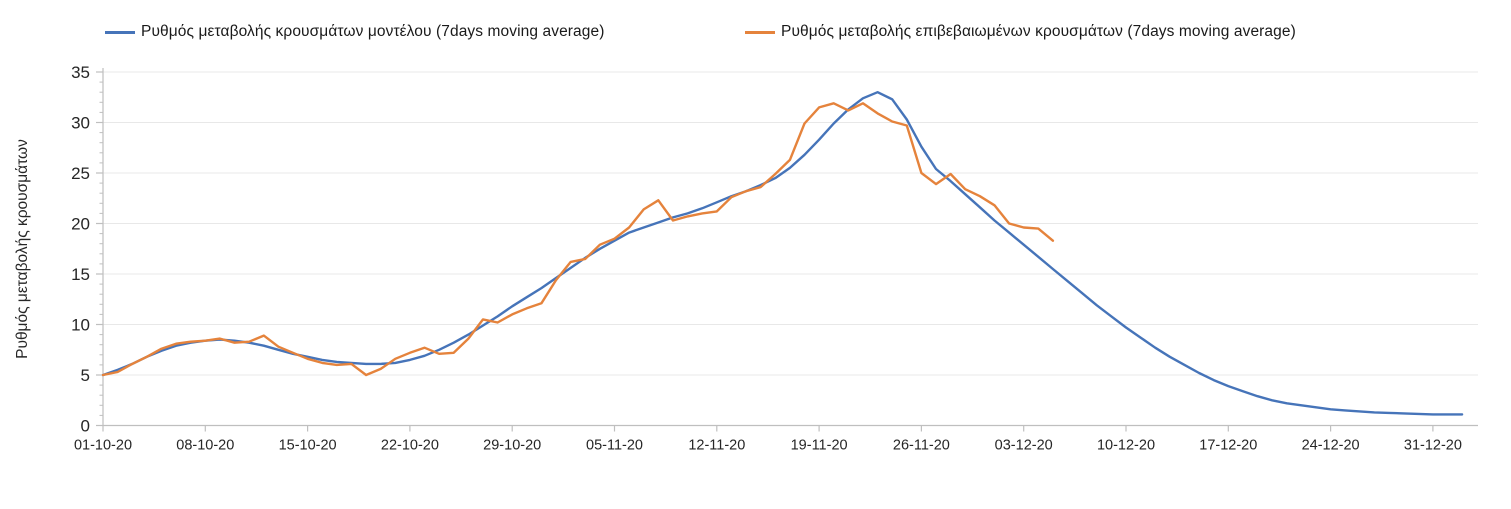  What do you see at coordinates (80, 274) in the screenshot?
I see `y-tick-label: 15` at bounding box center [80, 274].